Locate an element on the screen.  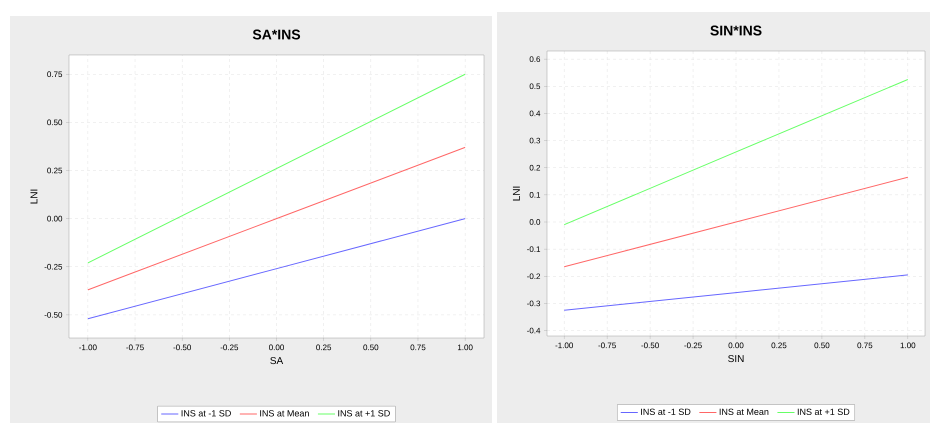
chart-title: SA*INS is located at coordinates (276, 35).